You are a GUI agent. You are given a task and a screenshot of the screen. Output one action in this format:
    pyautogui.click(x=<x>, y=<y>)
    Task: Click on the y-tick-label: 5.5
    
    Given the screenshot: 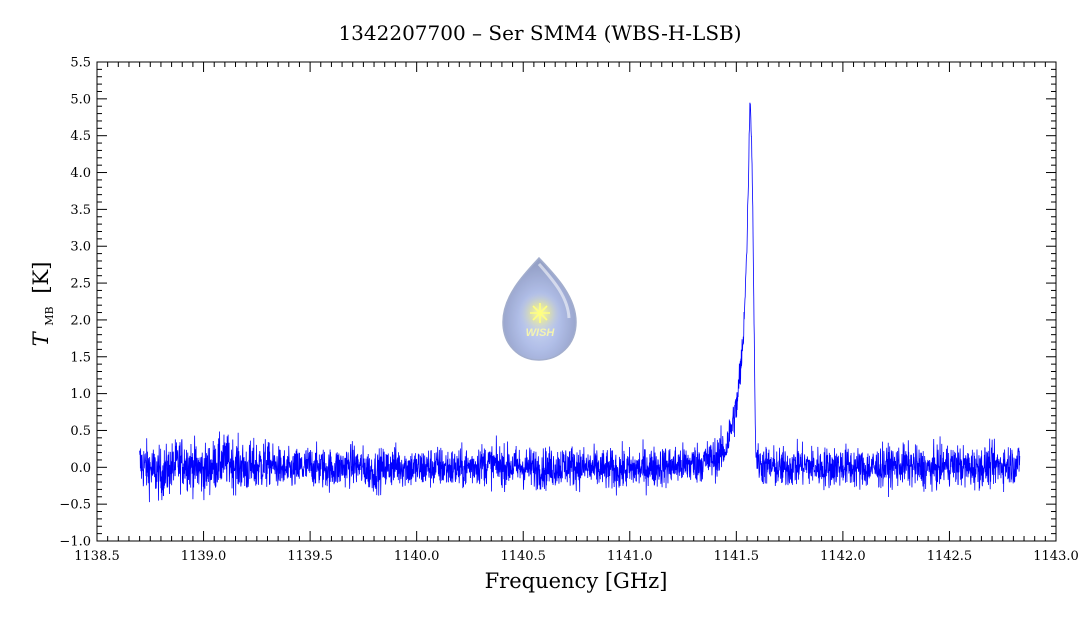 What is the action you would take?
    pyautogui.click(x=80, y=63)
    